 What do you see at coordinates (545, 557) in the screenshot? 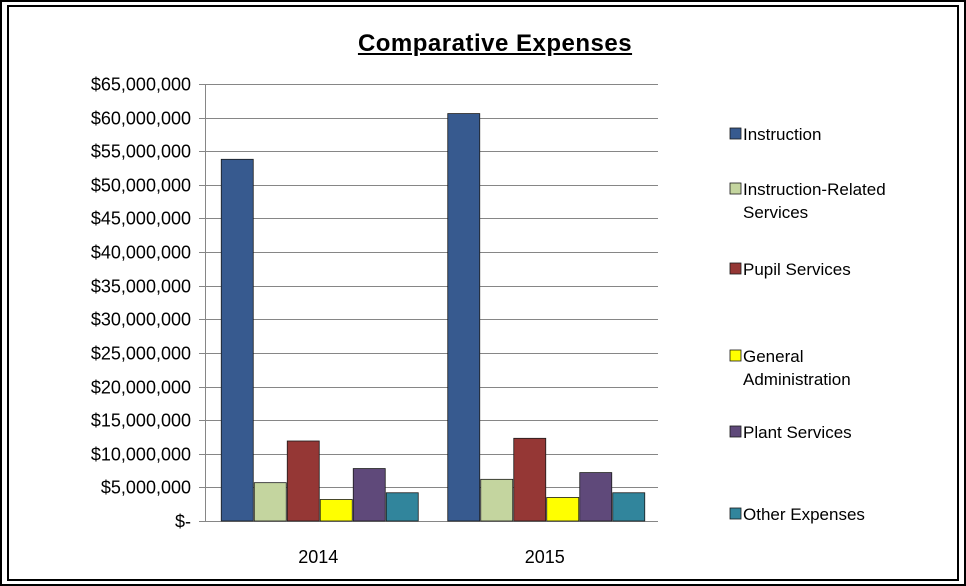
I see `x-tick-label: 2015` at bounding box center [545, 557].